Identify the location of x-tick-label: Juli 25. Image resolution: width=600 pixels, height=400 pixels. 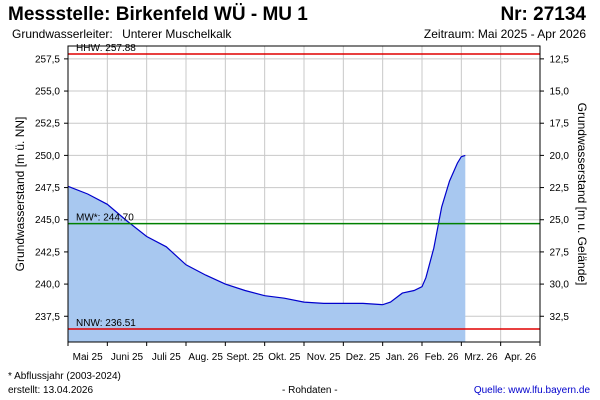
(166, 357).